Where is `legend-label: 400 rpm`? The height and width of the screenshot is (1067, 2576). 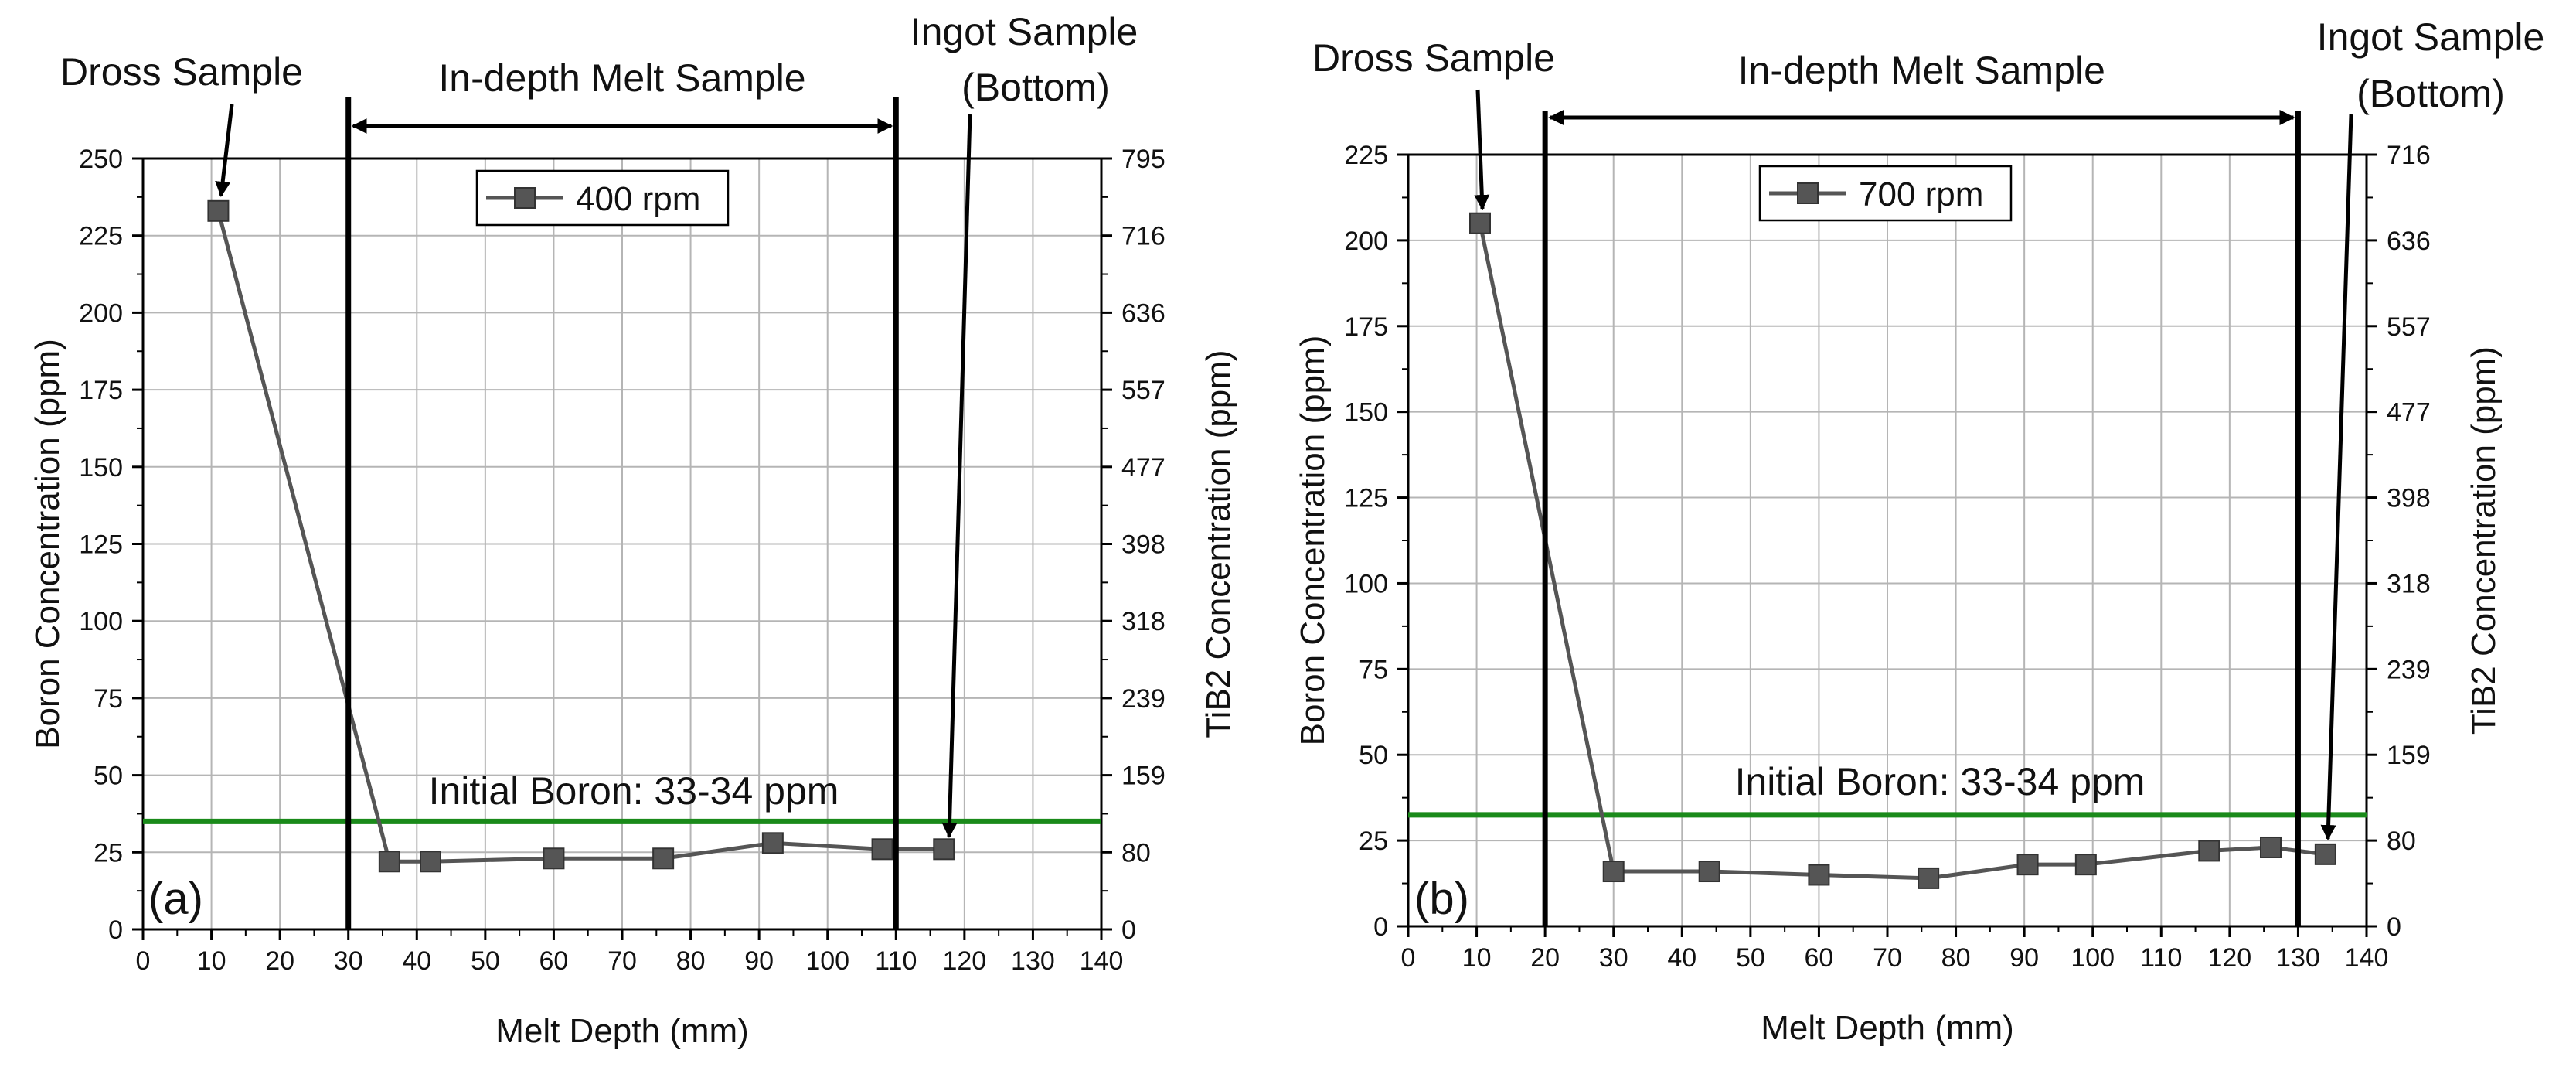
legend-label: 400 rpm is located at coordinates (638, 199).